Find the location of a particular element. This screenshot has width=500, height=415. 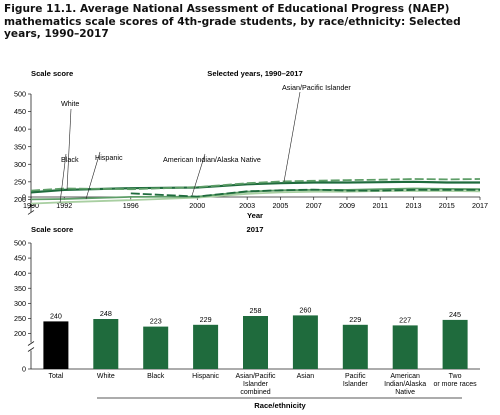

bar-value-label: 260 is located at coordinates (305, 309).